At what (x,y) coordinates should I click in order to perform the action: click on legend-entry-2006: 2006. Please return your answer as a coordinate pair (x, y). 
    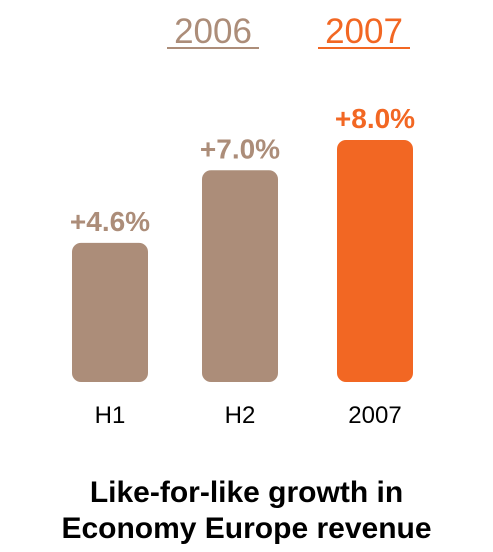
    Looking at the image, I should click on (213, 31).